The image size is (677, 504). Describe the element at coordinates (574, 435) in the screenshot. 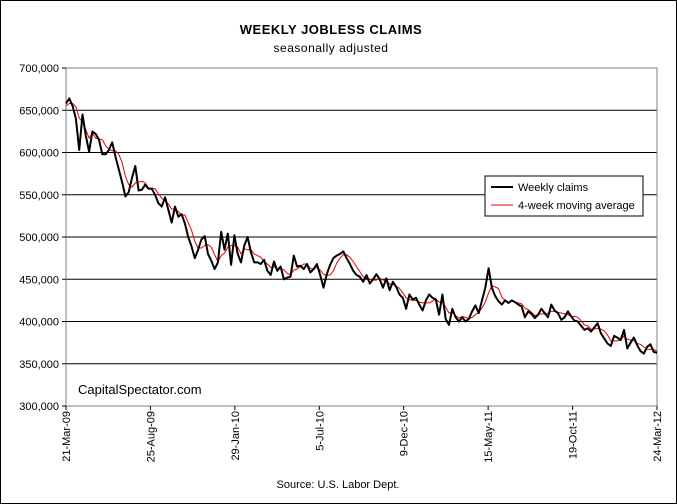

I see `x-tick-label: 19-Oct-11` at that location.